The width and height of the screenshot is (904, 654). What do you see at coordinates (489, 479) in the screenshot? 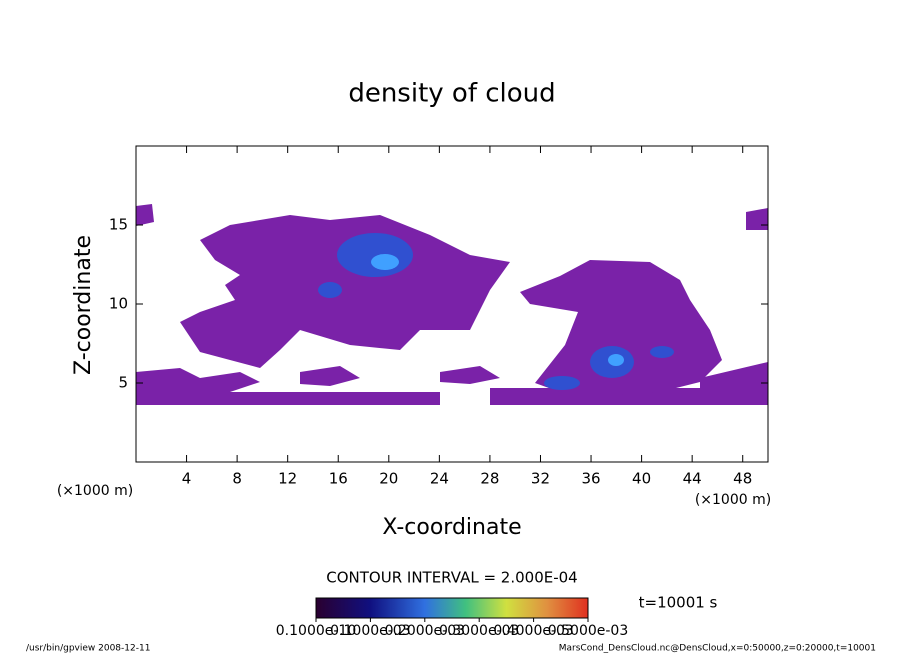
I see `x-tick-label: 28` at bounding box center [489, 479].